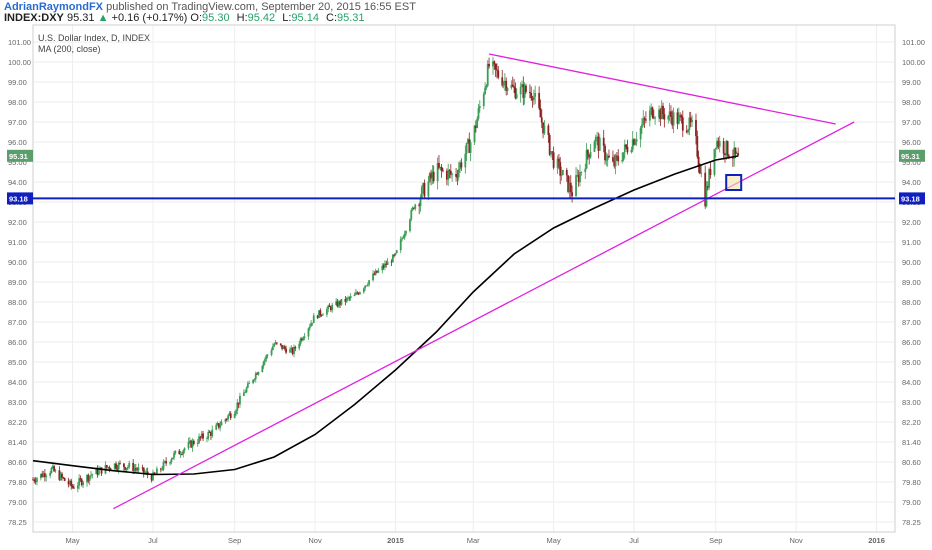 The width and height of the screenshot is (932, 550). I want to click on last-price-tag-right: 95.31, so click(910, 156).